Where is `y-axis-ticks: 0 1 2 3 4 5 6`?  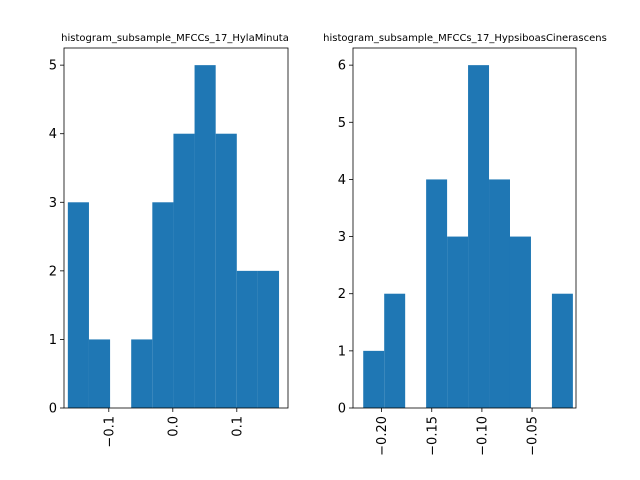
y-axis-ticks: 0 1 2 3 4 5 6 is located at coordinates (345, 238).